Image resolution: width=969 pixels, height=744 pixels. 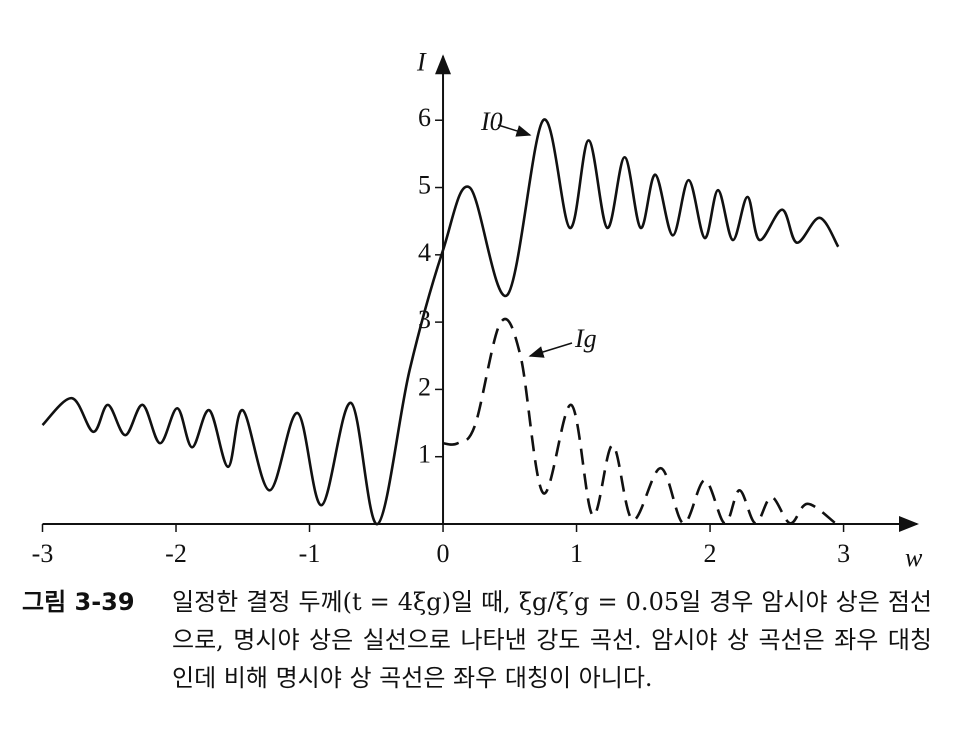 What do you see at coordinates (424, 117) in the screenshot?
I see `y-tick-label: 6` at bounding box center [424, 117].